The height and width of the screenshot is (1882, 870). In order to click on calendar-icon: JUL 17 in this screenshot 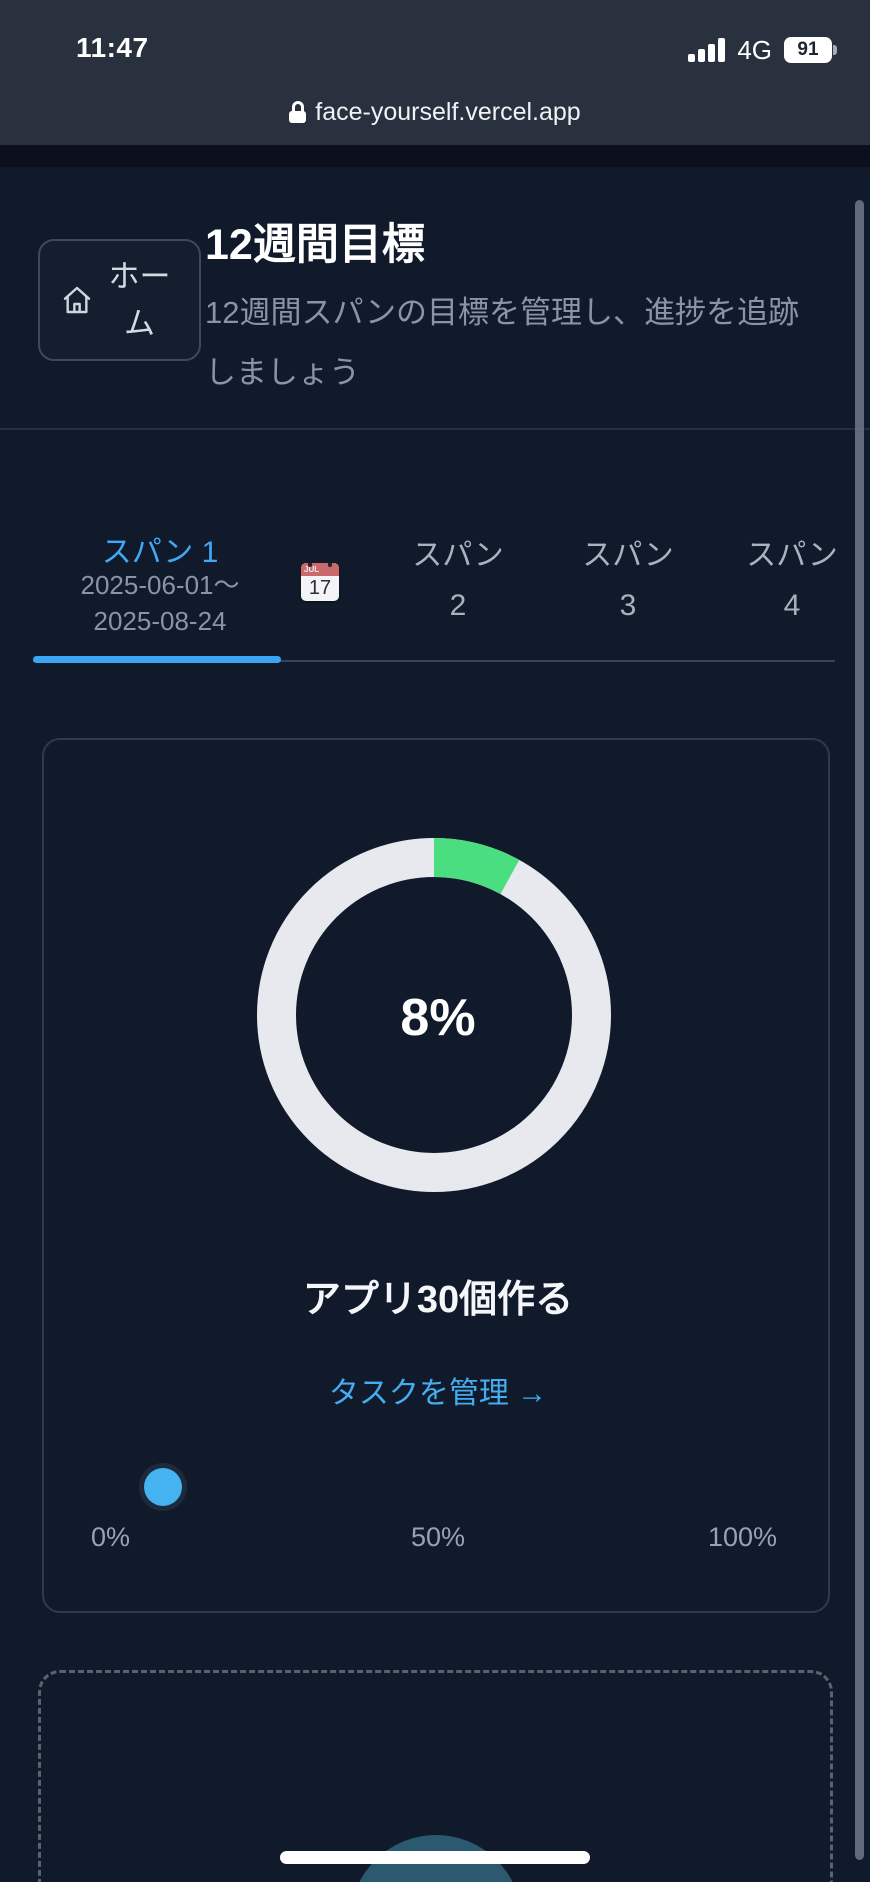, I will do `click(320, 582)`.